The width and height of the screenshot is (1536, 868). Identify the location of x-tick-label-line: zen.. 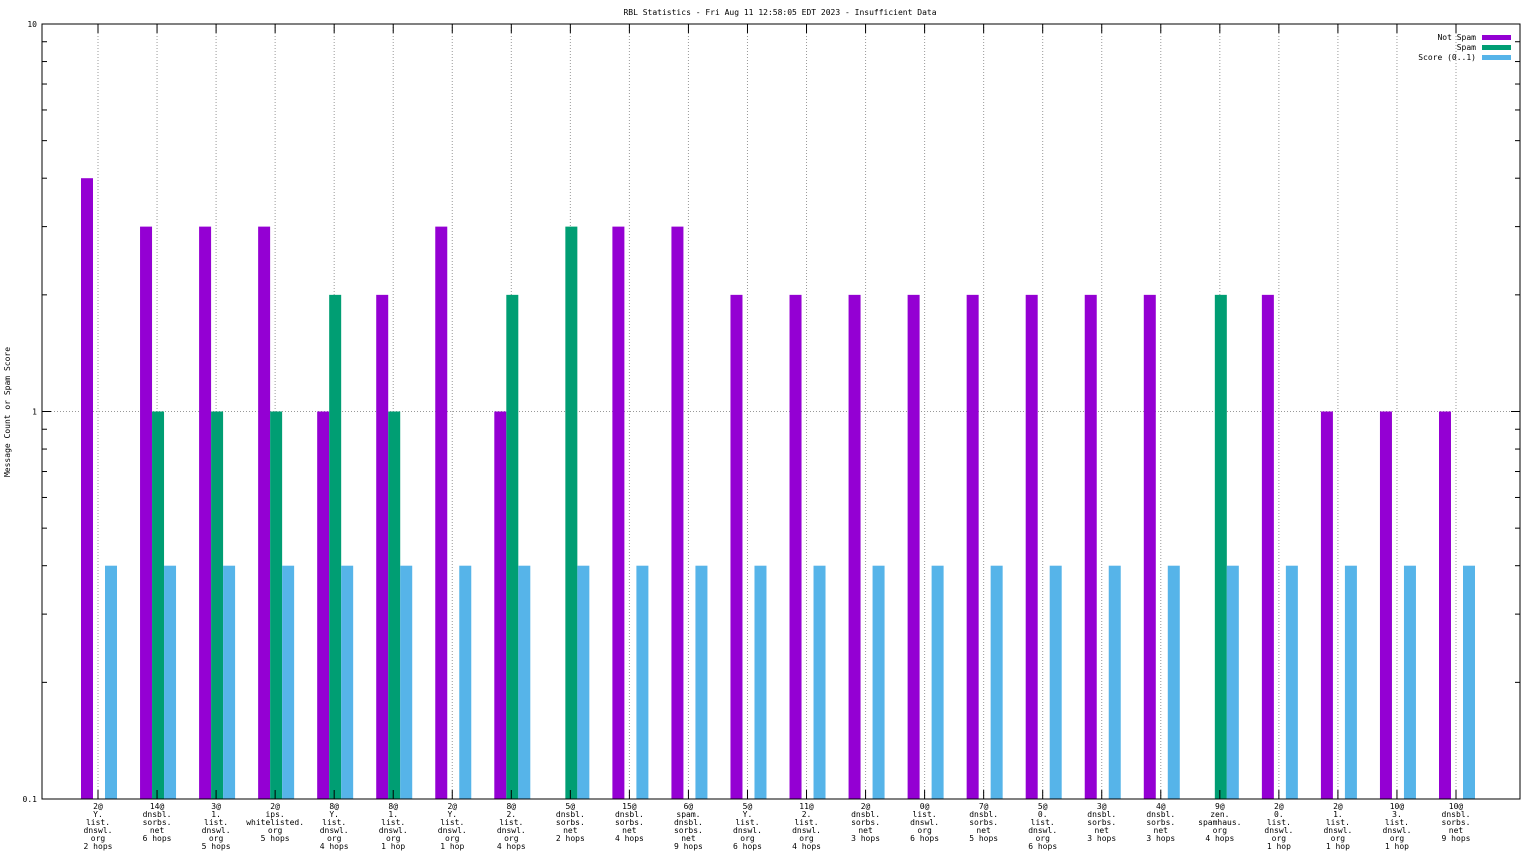
(1219, 814).